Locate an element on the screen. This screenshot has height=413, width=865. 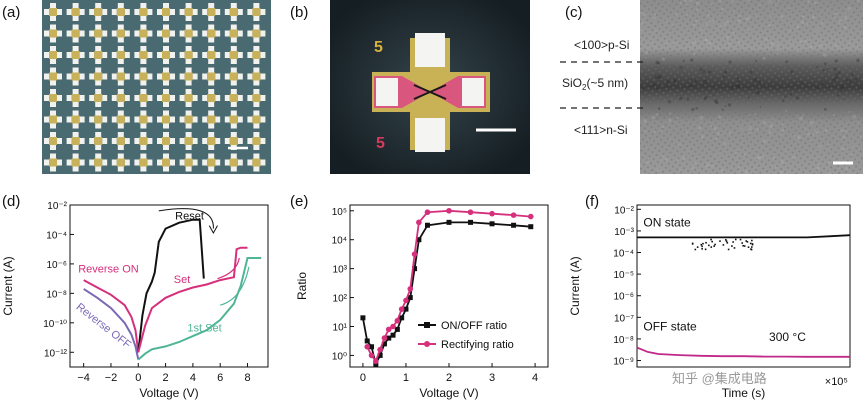
x-axis-label: Time (s) is located at coordinates (744, 393).